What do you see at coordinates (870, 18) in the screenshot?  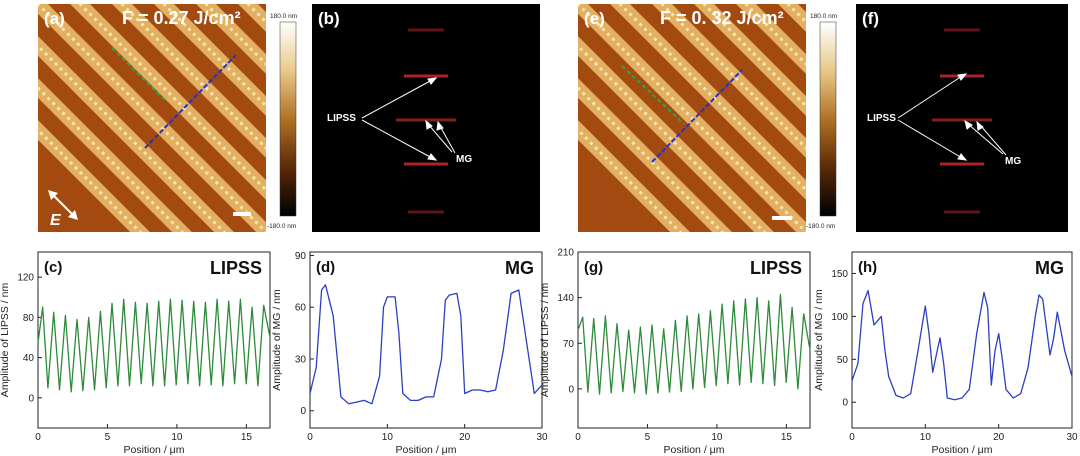 I see `panel-label-f: (f)` at bounding box center [870, 18].